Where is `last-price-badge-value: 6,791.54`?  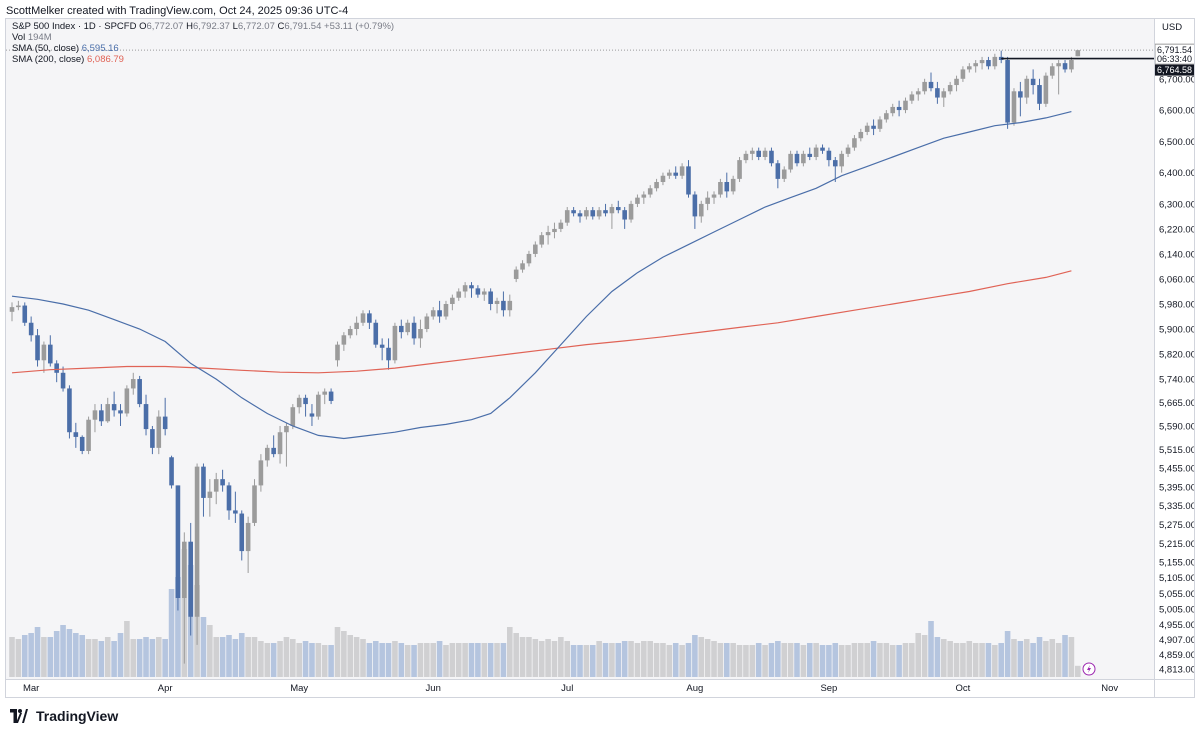
last-price-badge-value: 6,791.54 is located at coordinates (1174, 50).